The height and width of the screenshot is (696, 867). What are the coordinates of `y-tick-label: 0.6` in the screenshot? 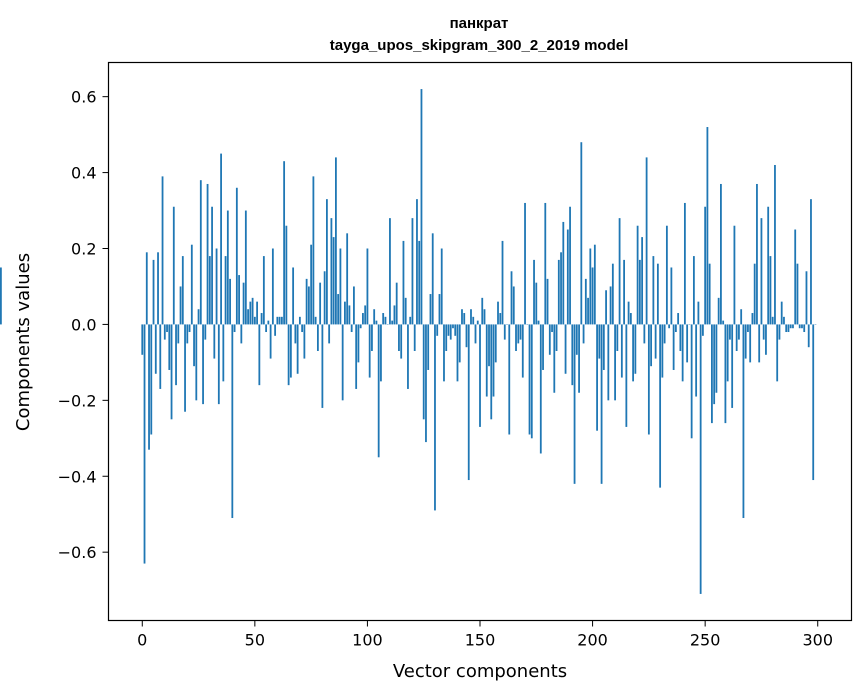 It's located at (83, 97).